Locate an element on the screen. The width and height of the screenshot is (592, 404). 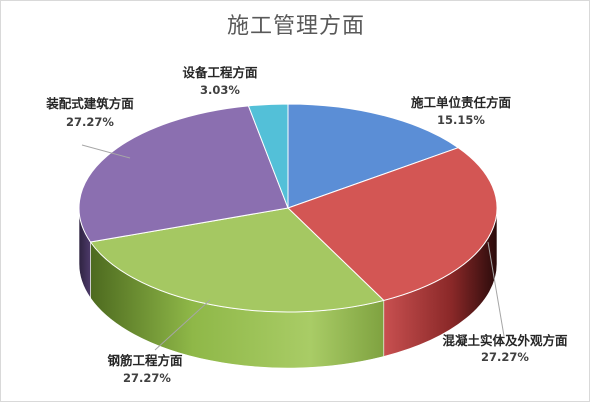
pct-shigong: 15.15% is located at coordinates (461, 120).